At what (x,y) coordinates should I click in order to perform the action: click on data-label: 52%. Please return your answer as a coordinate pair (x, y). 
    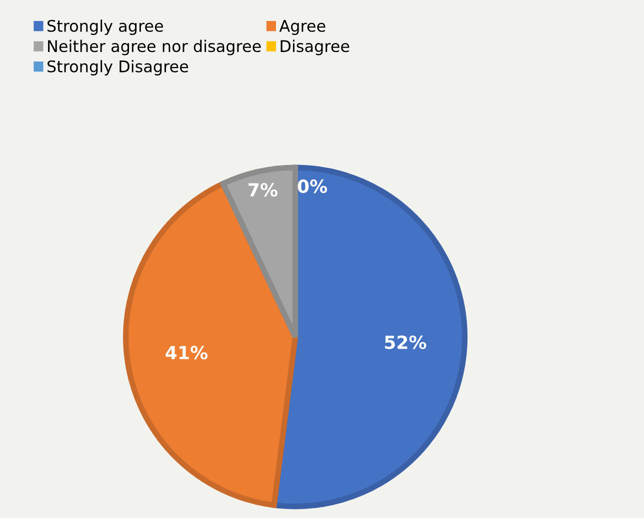
    Looking at the image, I should click on (405, 342).